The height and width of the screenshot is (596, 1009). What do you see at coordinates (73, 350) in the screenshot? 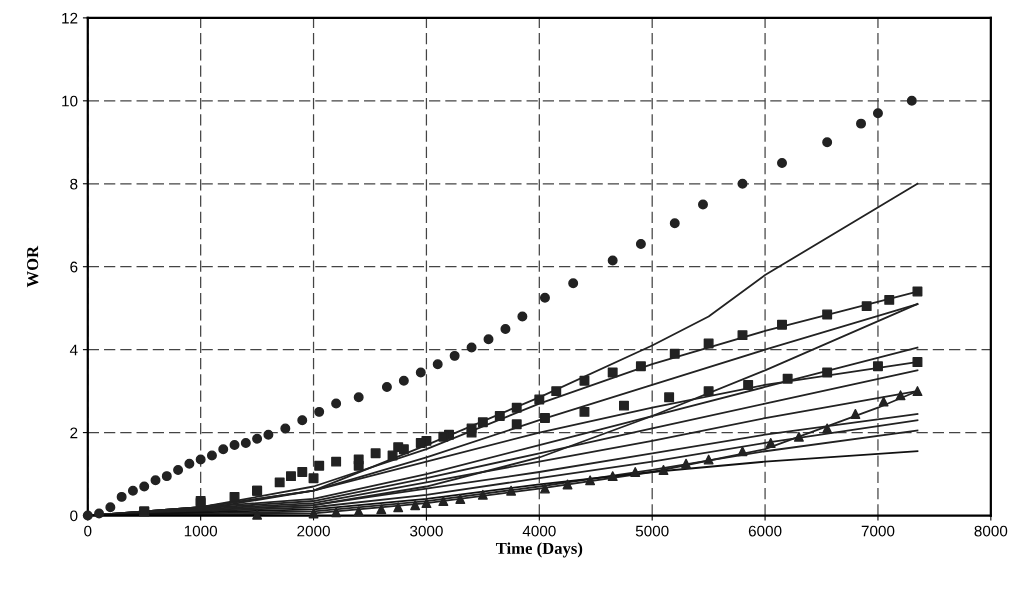
I see `y-tick-label: 4` at bounding box center [73, 350].